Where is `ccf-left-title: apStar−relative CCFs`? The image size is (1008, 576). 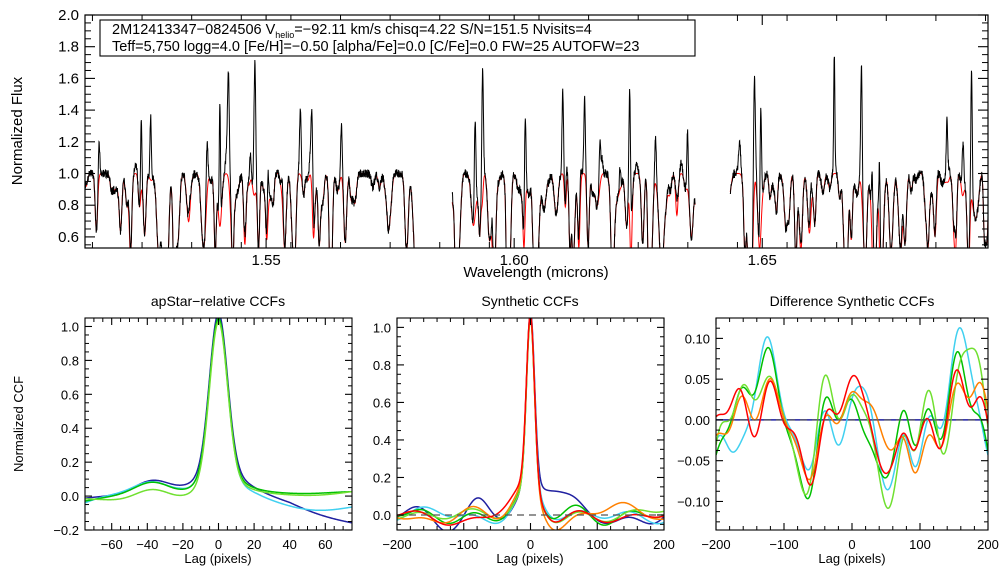 ccf-left-title: apStar−relative CCFs is located at coordinates (218, 301).